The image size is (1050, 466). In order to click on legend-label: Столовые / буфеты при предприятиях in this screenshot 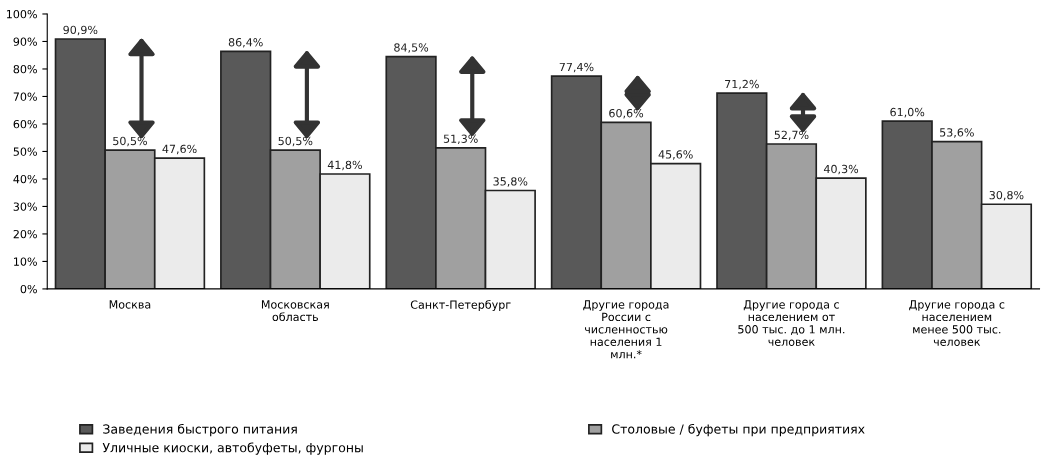, I will do `click(738, 430)`.